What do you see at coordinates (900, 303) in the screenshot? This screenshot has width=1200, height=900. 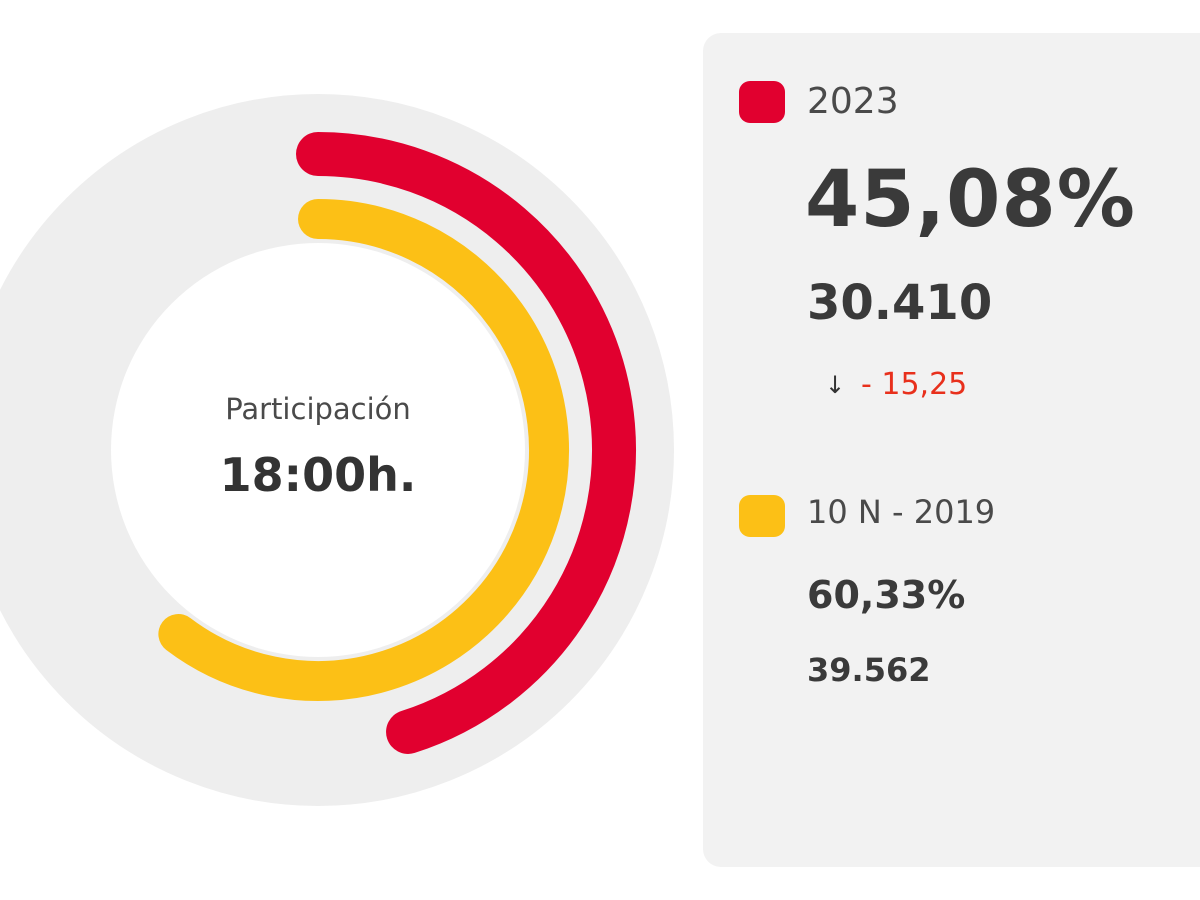 I see `current-count: 30.410` at bounding box center [900, 303].